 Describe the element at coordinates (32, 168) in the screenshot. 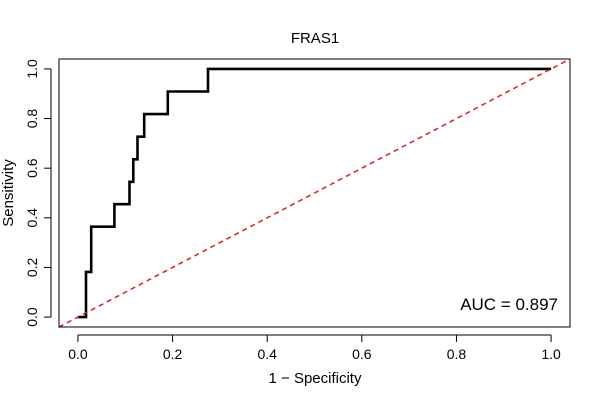

I see `y-tick-label: 0.6` at that location.